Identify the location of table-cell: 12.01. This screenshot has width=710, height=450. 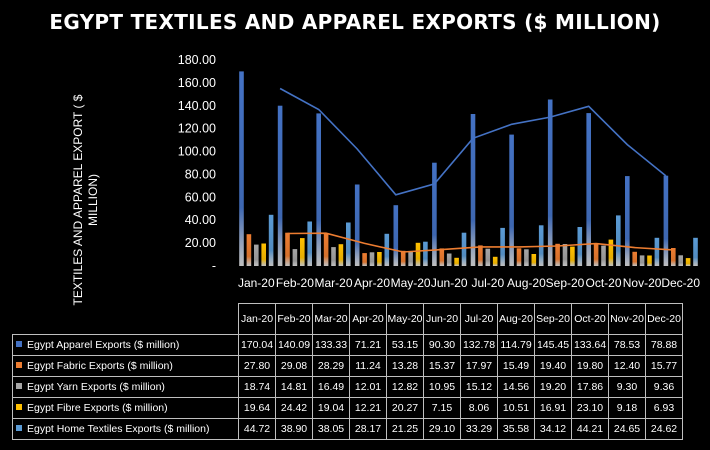
(368, 387).